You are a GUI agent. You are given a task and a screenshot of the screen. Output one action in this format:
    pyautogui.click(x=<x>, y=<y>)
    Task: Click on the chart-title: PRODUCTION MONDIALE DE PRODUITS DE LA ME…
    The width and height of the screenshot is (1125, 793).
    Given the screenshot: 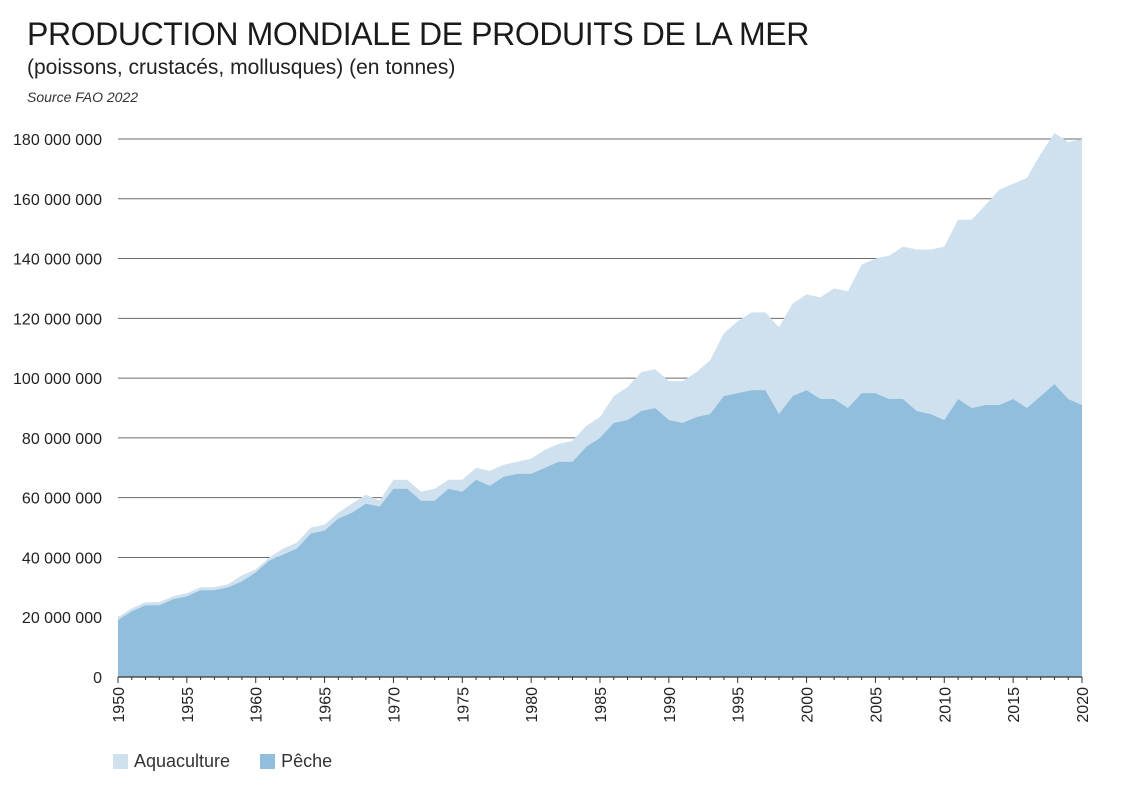 What is the action you would take?
    pyautogui.click(x=418, y=34)
    